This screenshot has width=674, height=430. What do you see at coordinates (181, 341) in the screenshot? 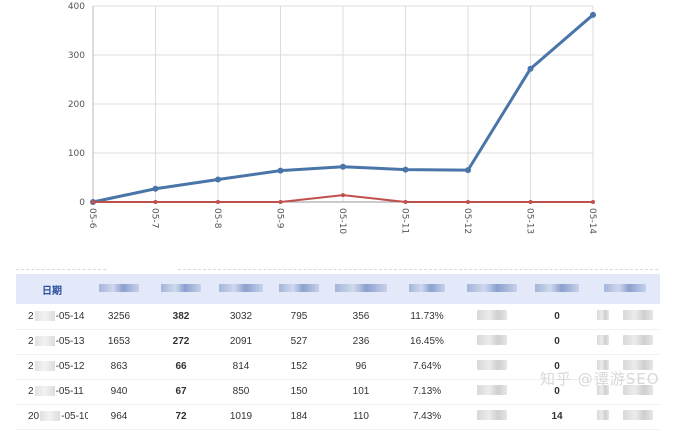
I see `value-cell: 272` at bounding box center [181, 341].